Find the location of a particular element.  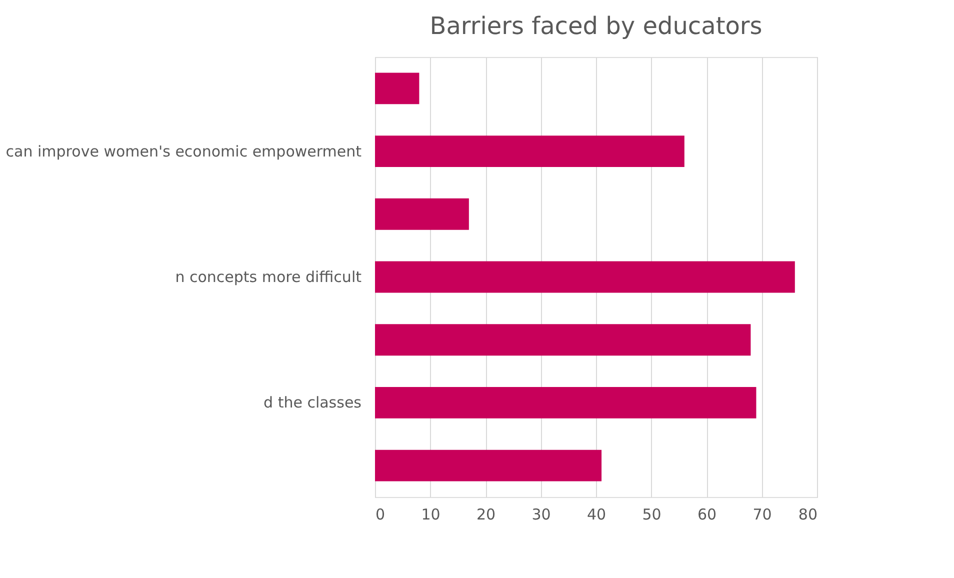

x-tick-label: 60 is located at coordinates (707, 515).